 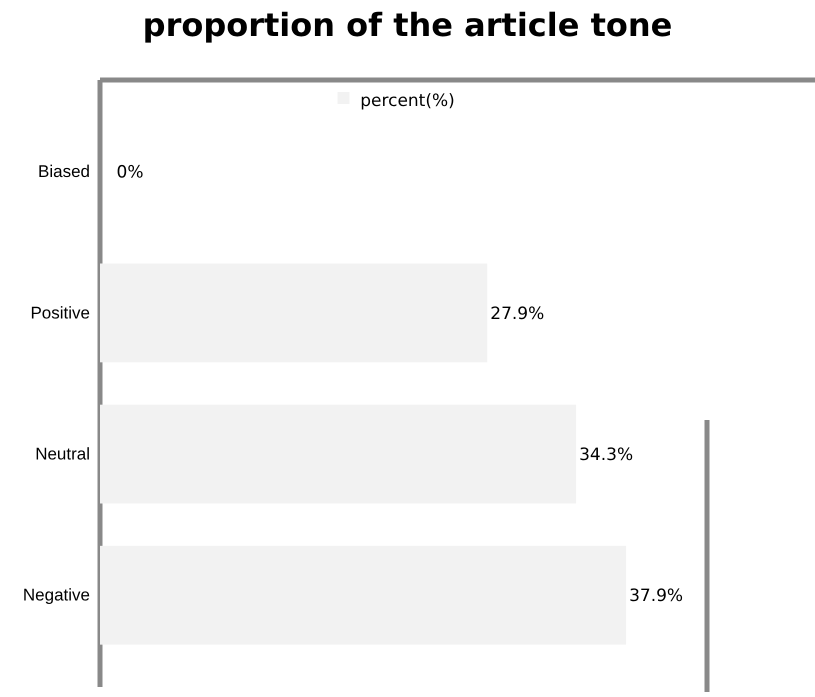 What do you see at coordinates (64, 172) in the screenshot?
I see `y-tick-label: Biased` at bounding box center [64, 172].